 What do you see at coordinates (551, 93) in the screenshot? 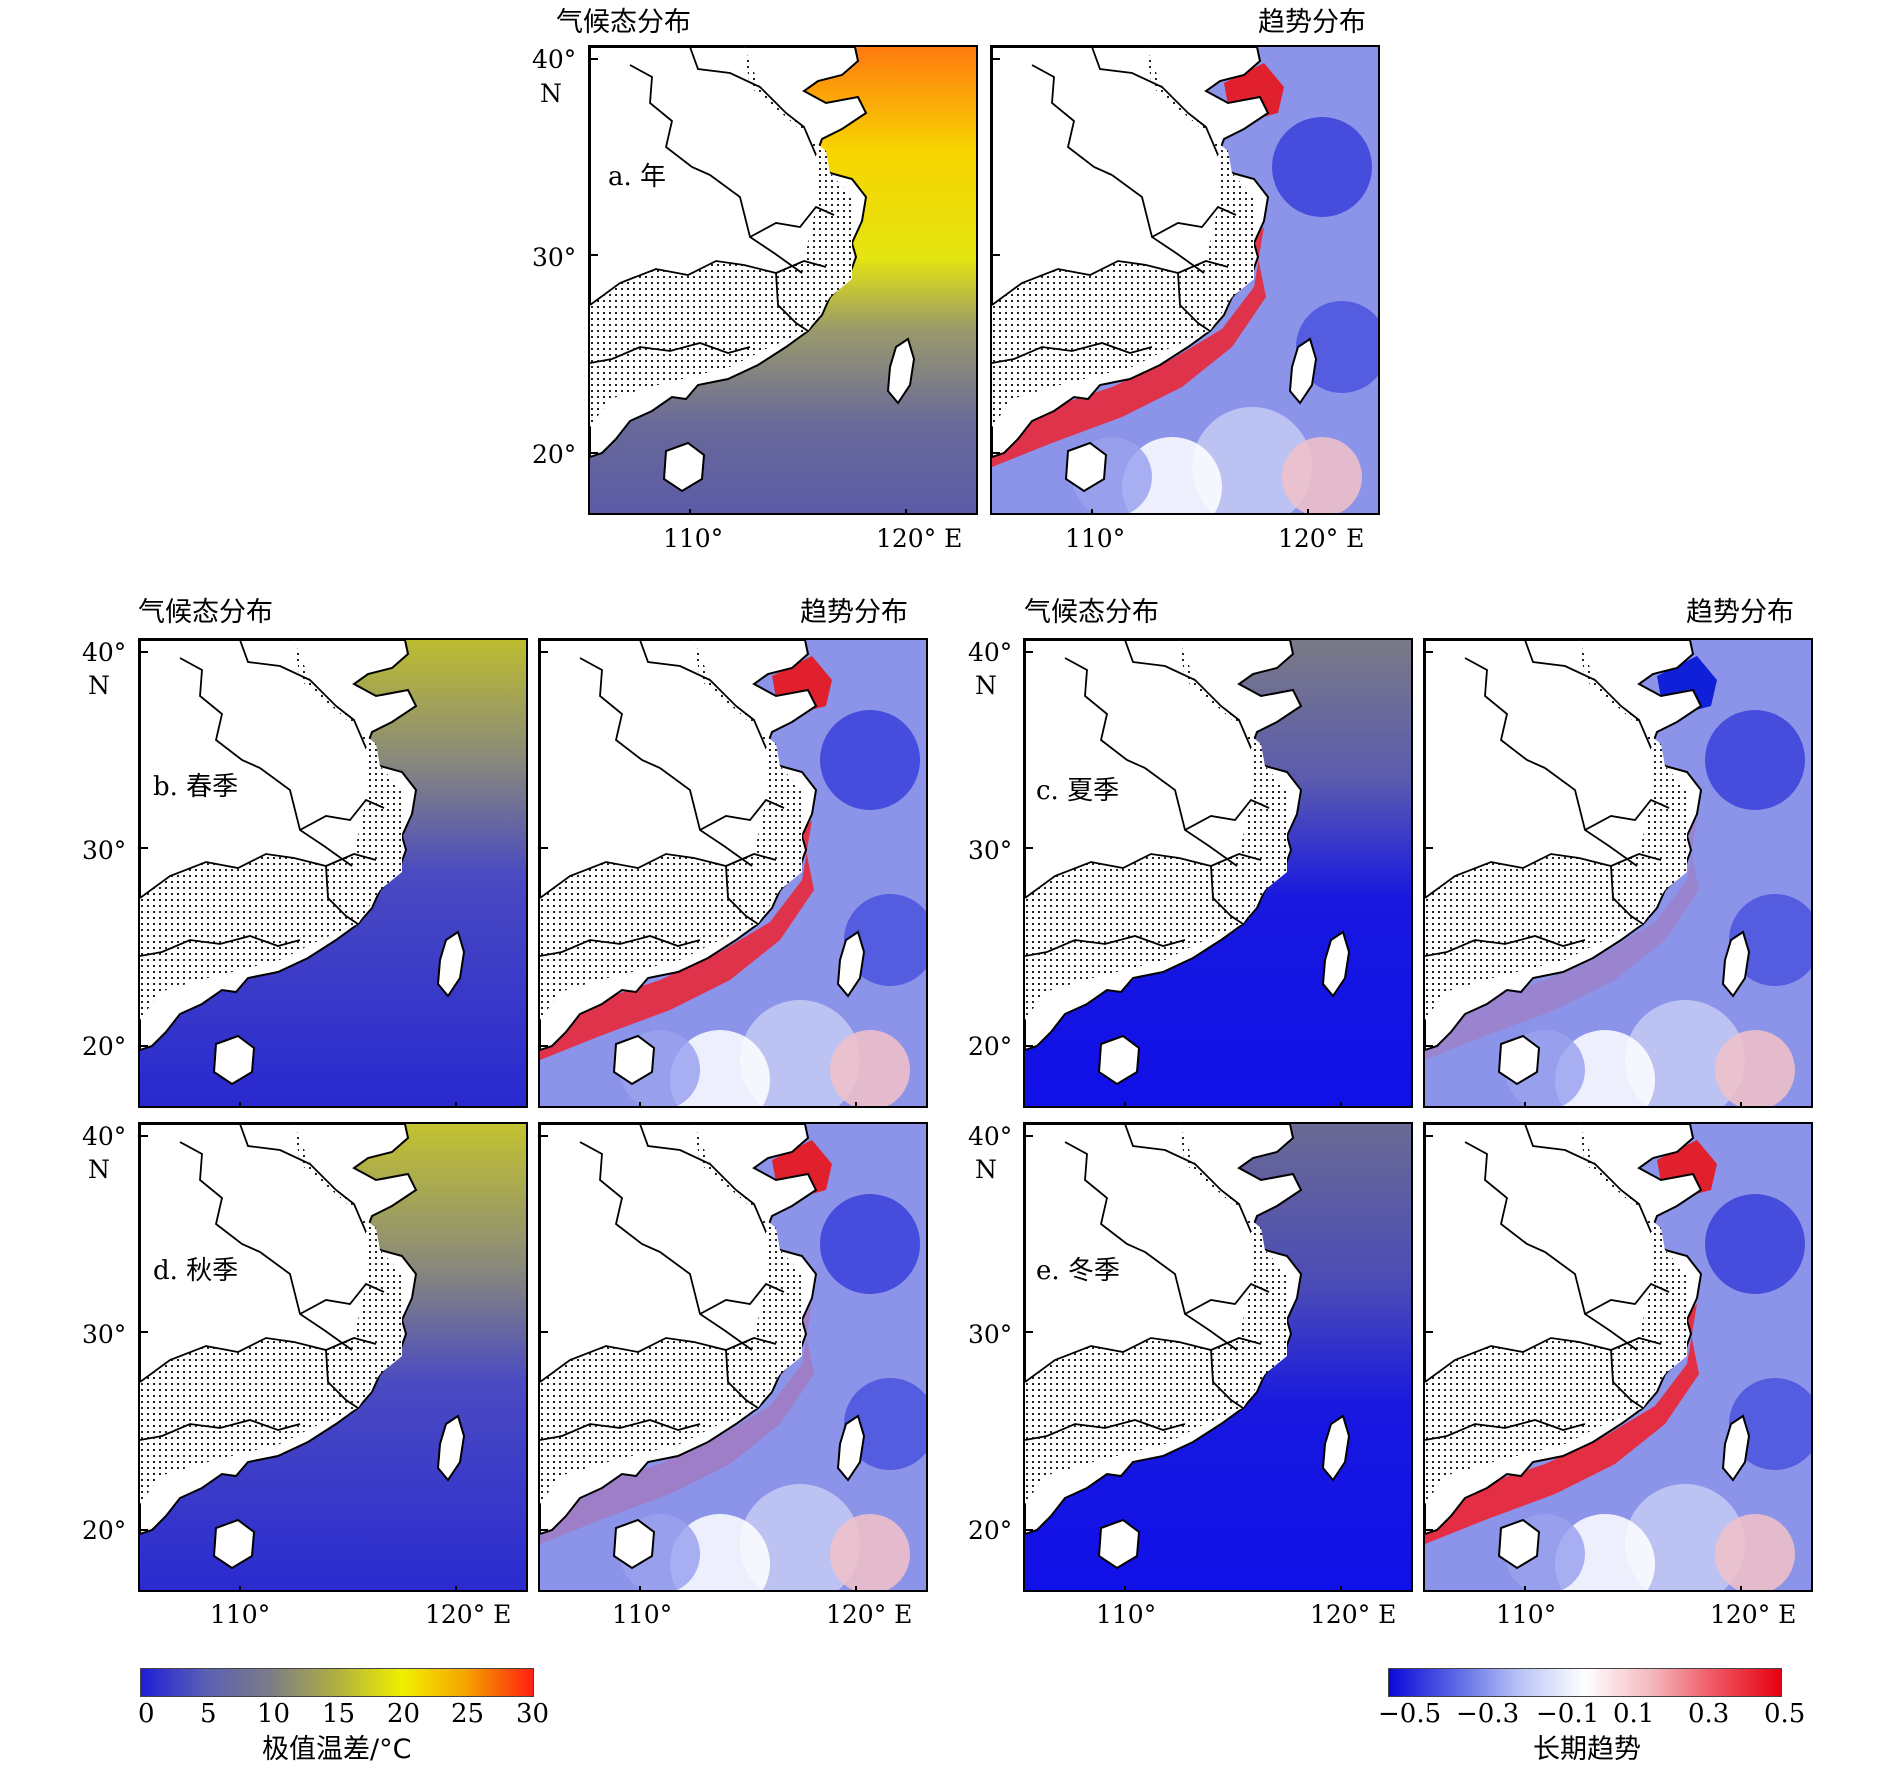
I see `lat-unit-a: N` at bounding box center [551, 93].